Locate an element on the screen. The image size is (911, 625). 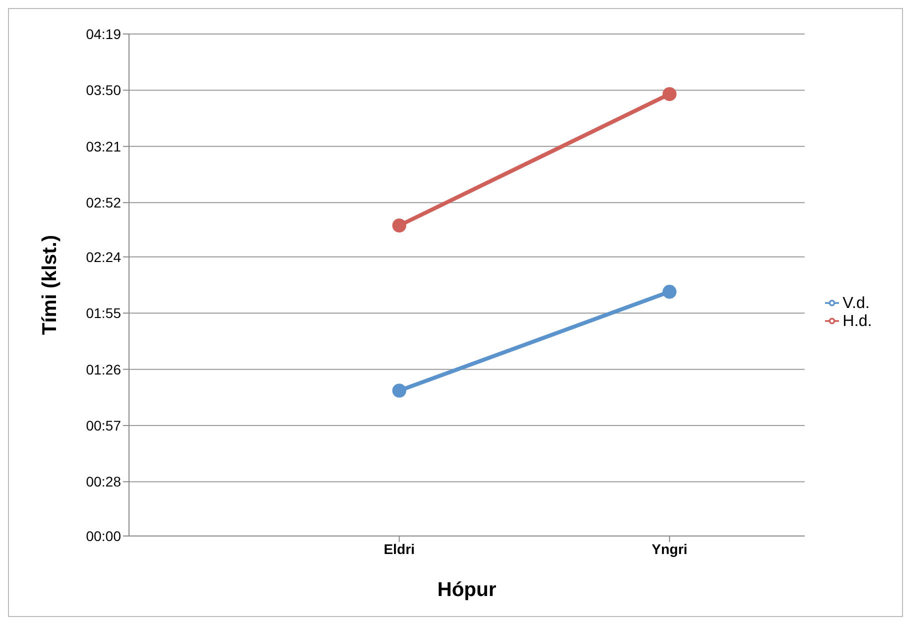
y-tick-label: 02:52 is located at coordinates (104, 202).